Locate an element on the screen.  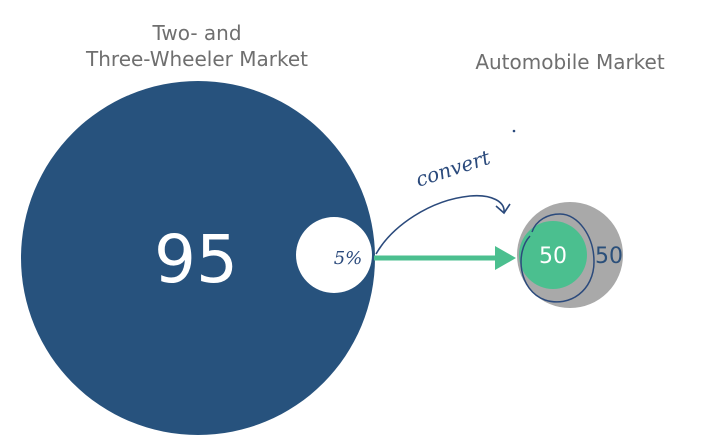
handwritten-curve-arrowhead is located at coordinates (503, 209).